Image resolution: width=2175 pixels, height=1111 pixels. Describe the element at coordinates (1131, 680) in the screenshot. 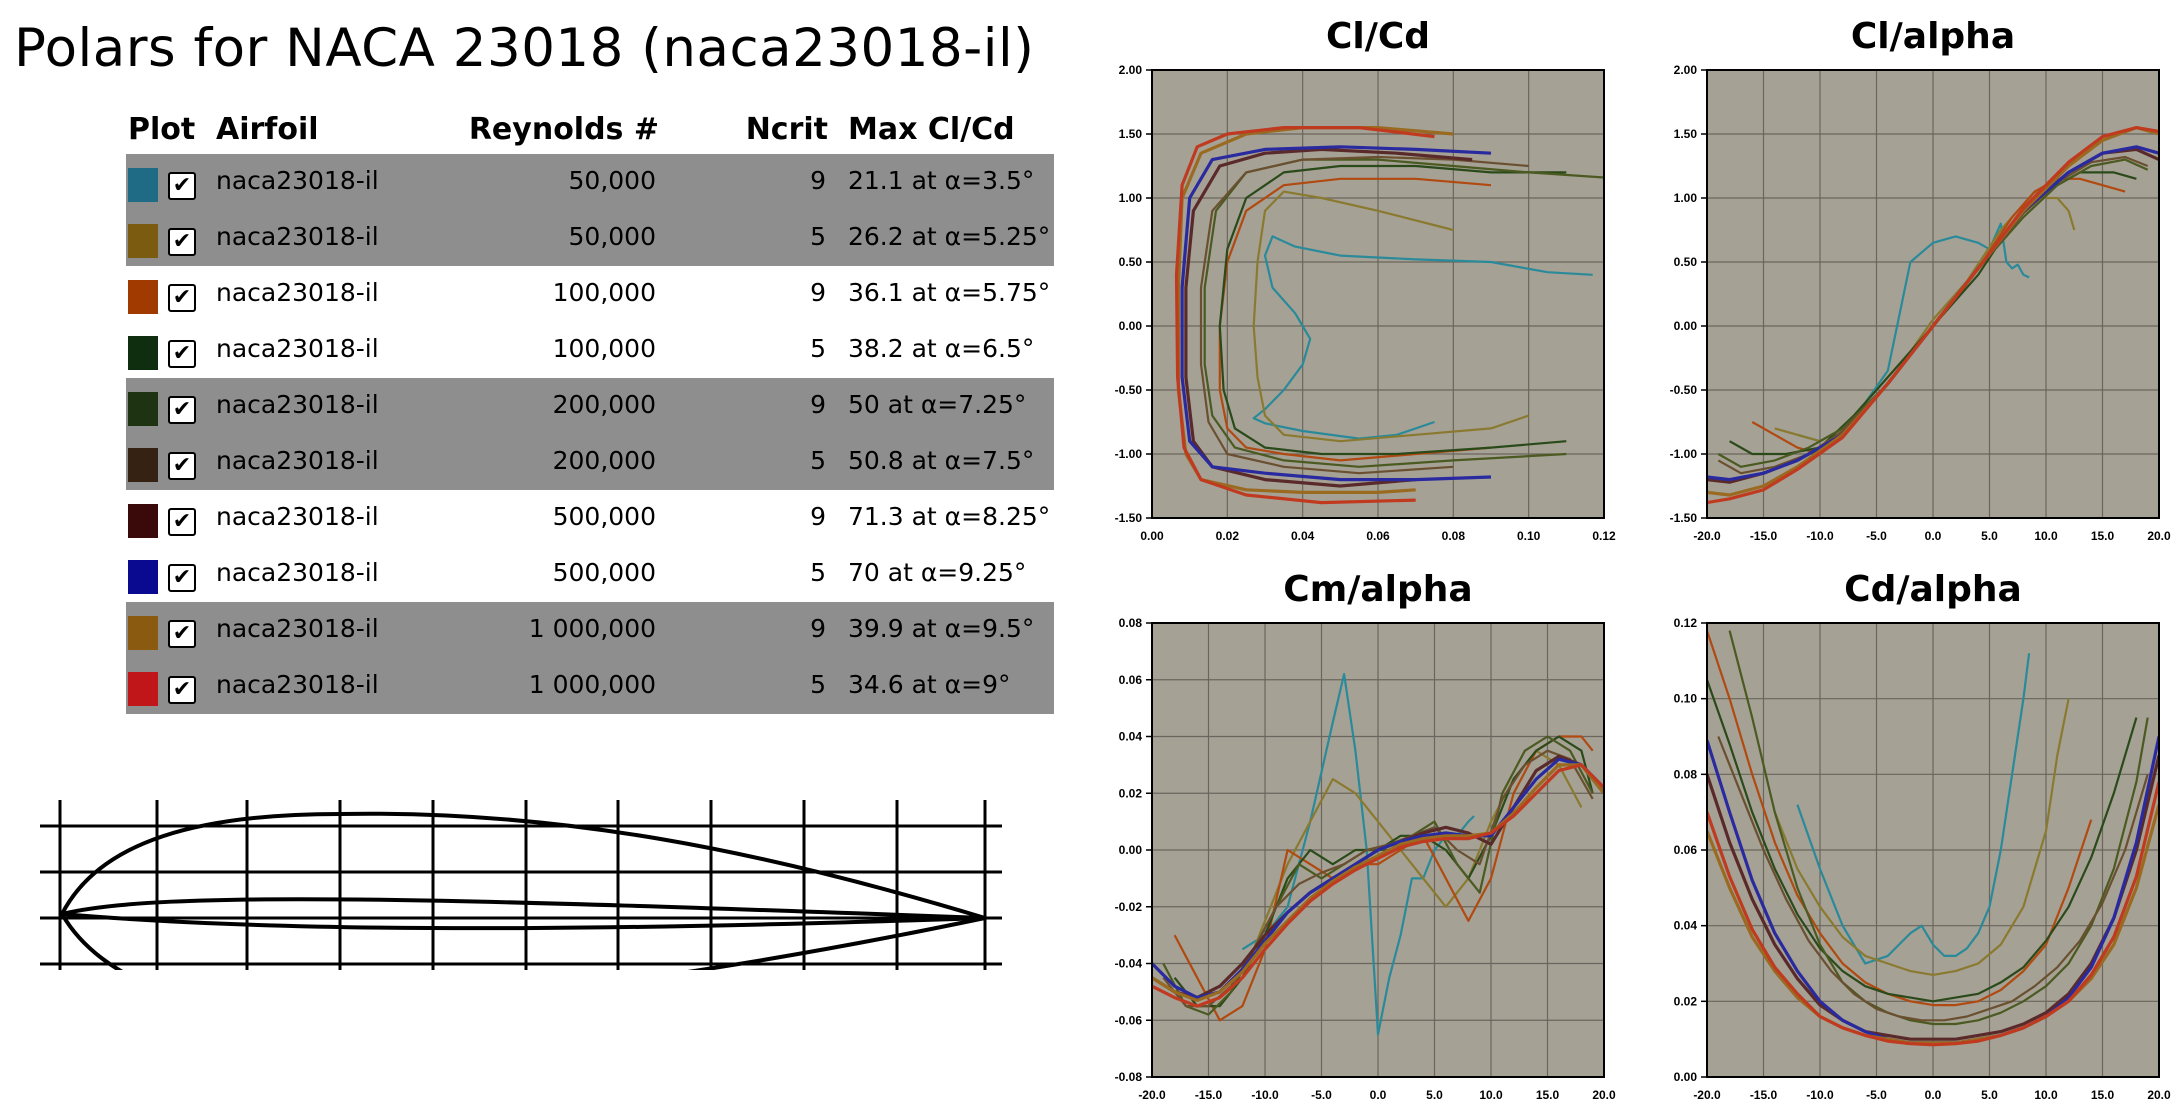

I see `y-tick-label: 0.06` at that location.